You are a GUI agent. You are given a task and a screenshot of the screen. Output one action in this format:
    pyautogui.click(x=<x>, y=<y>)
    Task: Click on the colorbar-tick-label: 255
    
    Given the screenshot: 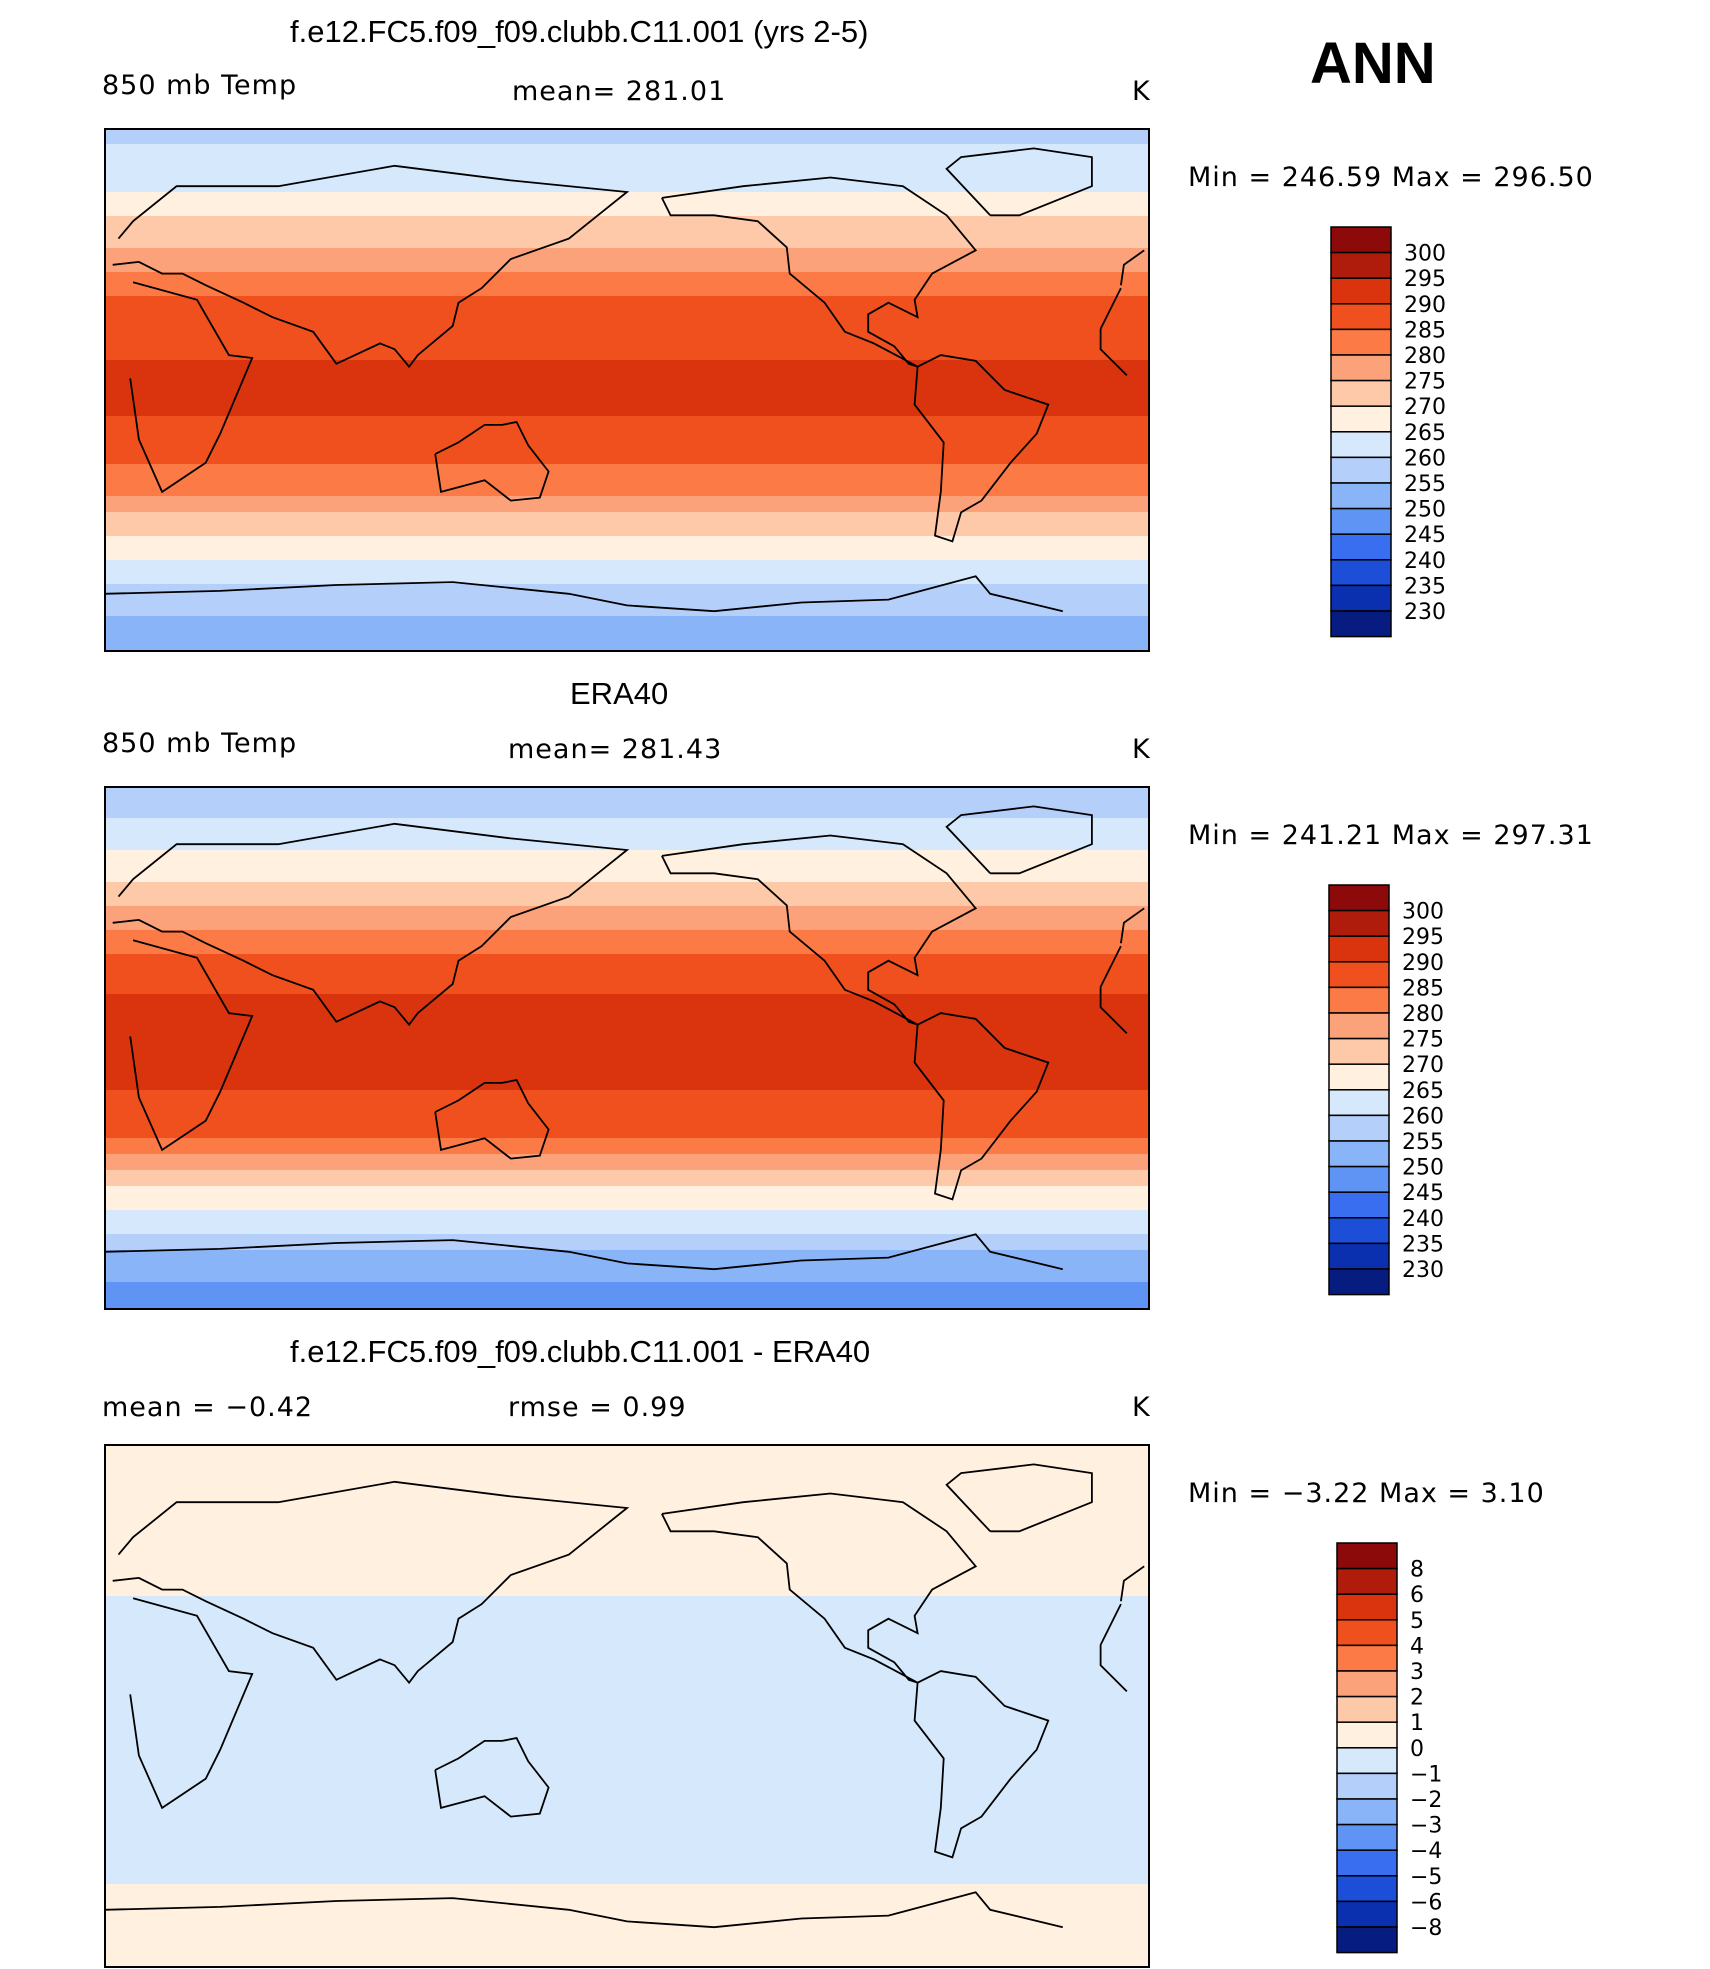 What is the action you would take?
    pyautogui.click(x=1425, y=484)
    